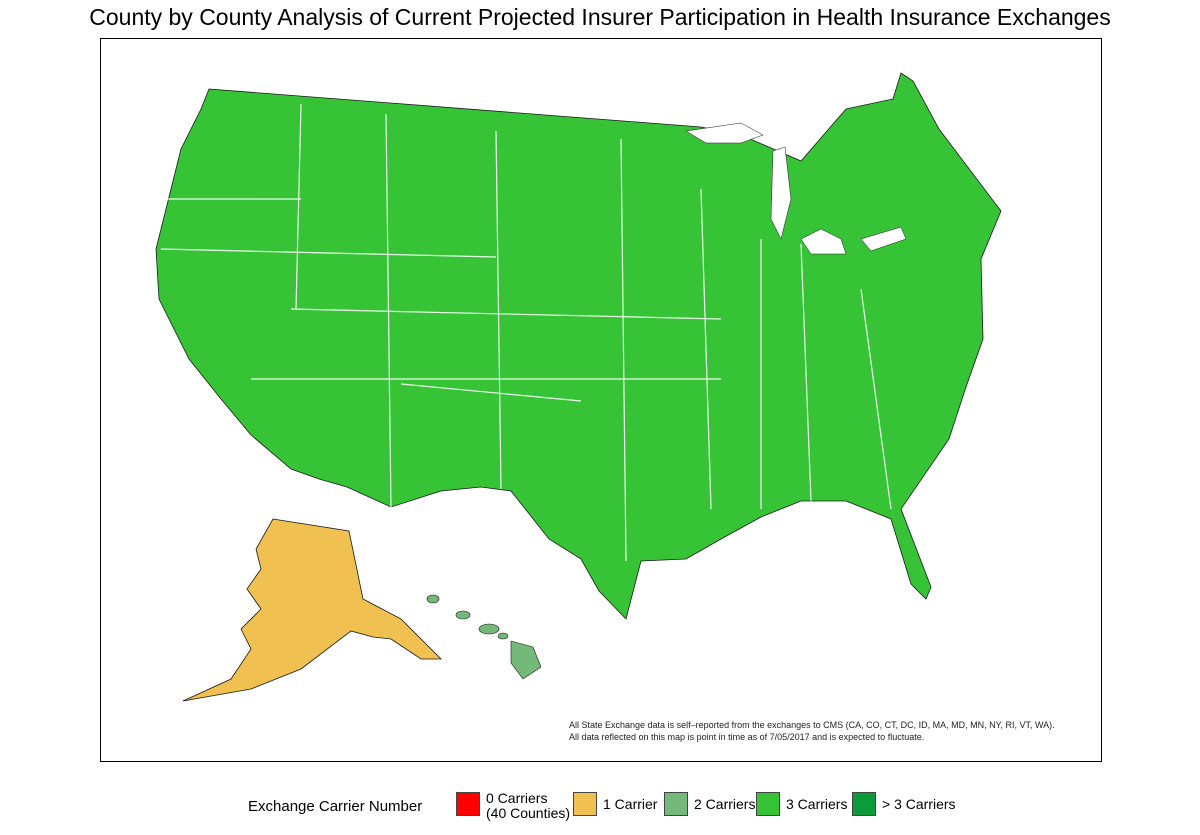  I want to click on alaska, so click(312, 610).